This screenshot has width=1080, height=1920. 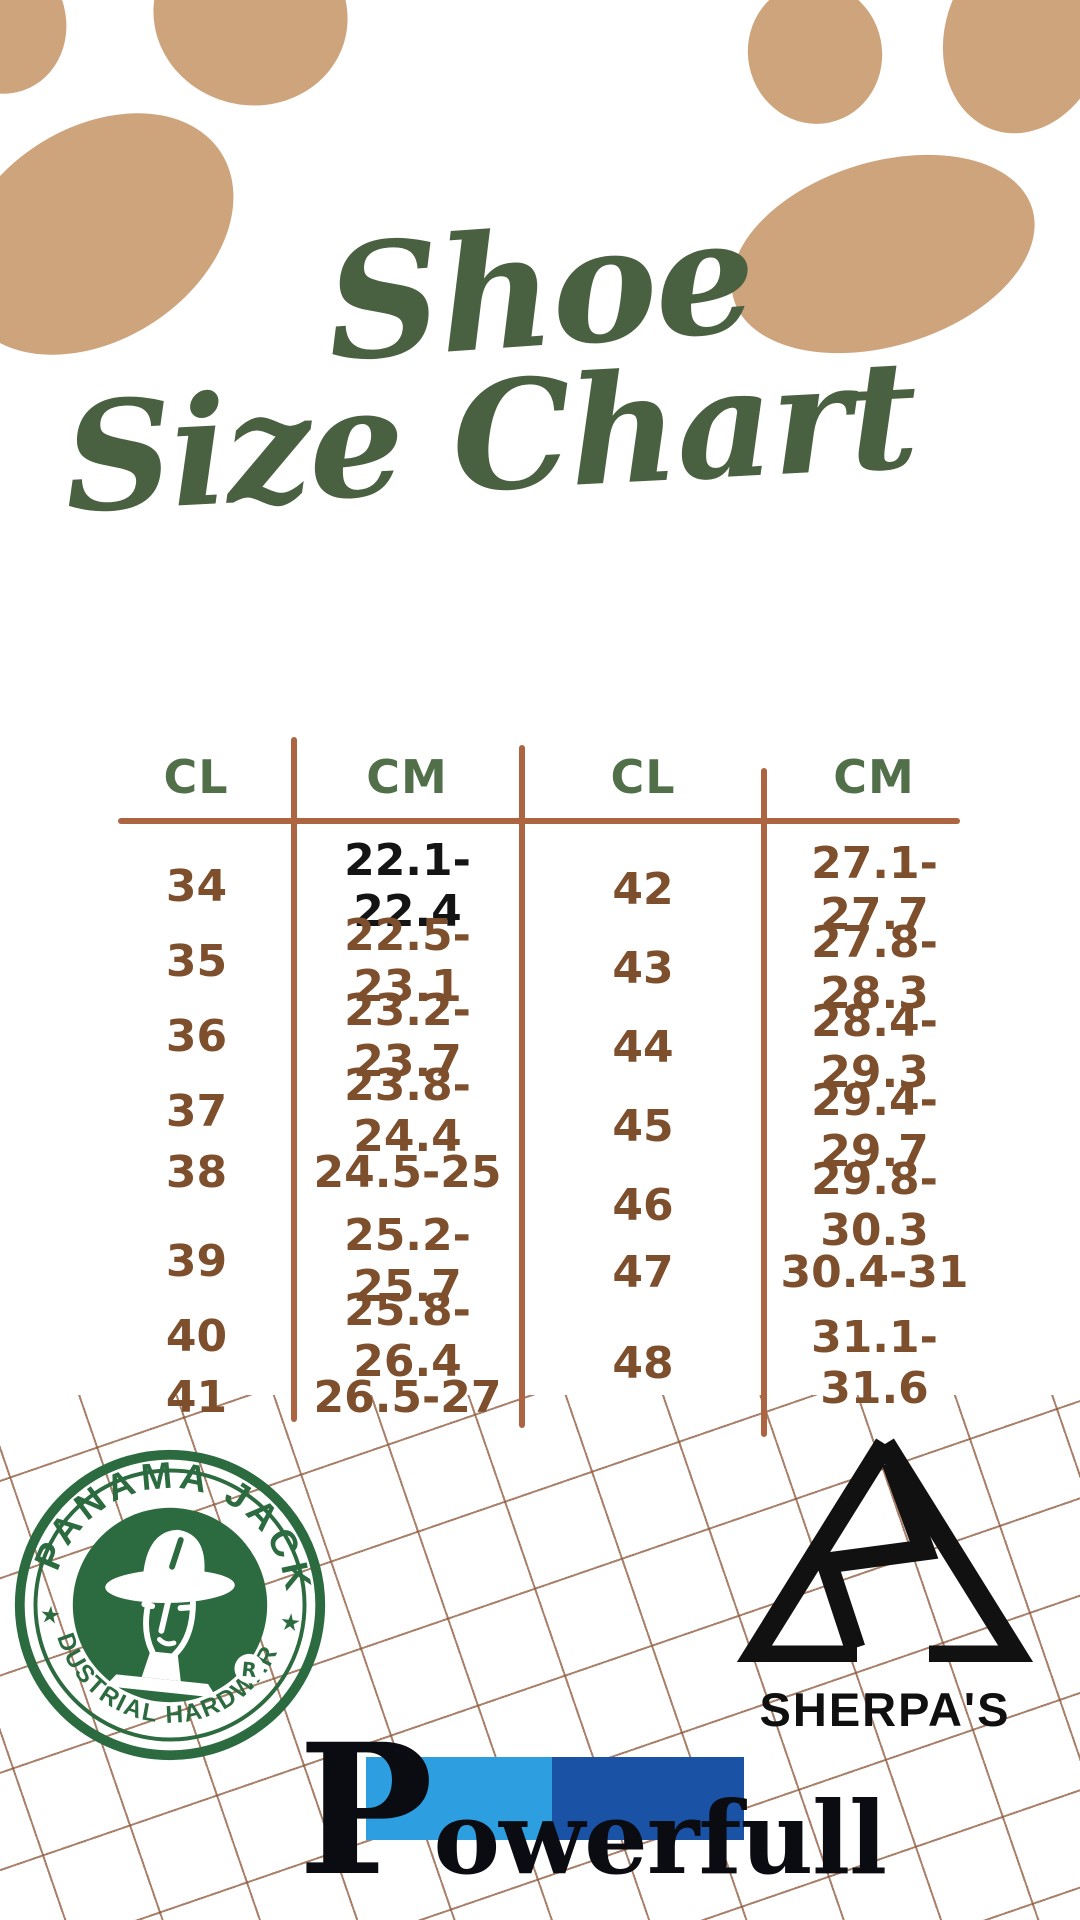 What do you see at coordinates (196, 1172) in the screenshot?
I see `cl-size-value: 38` at bounding box center [196, 1172].